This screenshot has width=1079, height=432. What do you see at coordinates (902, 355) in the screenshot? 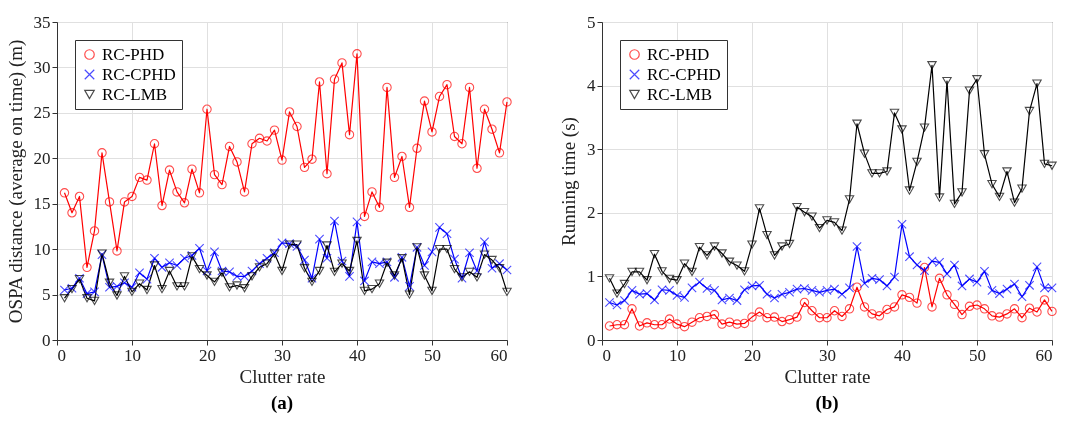
I see `x-tick-label: 40` at bounding box center [902, 355].